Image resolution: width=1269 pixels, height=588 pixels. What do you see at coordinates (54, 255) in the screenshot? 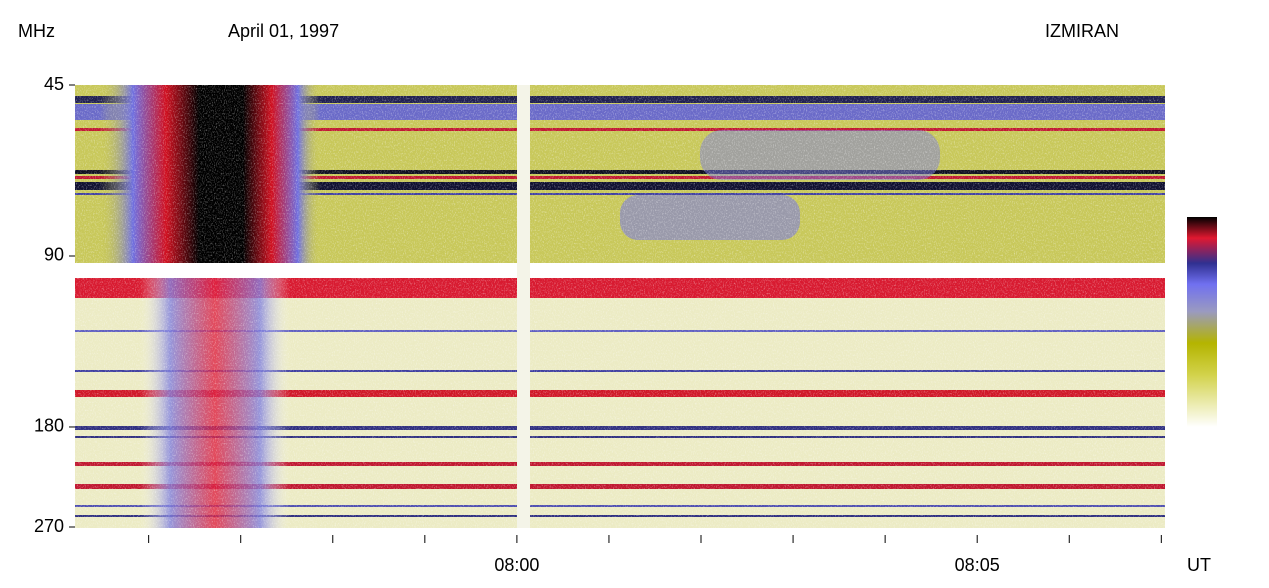
I see `y-tick-label: 90` at bounding box center [54, 255].